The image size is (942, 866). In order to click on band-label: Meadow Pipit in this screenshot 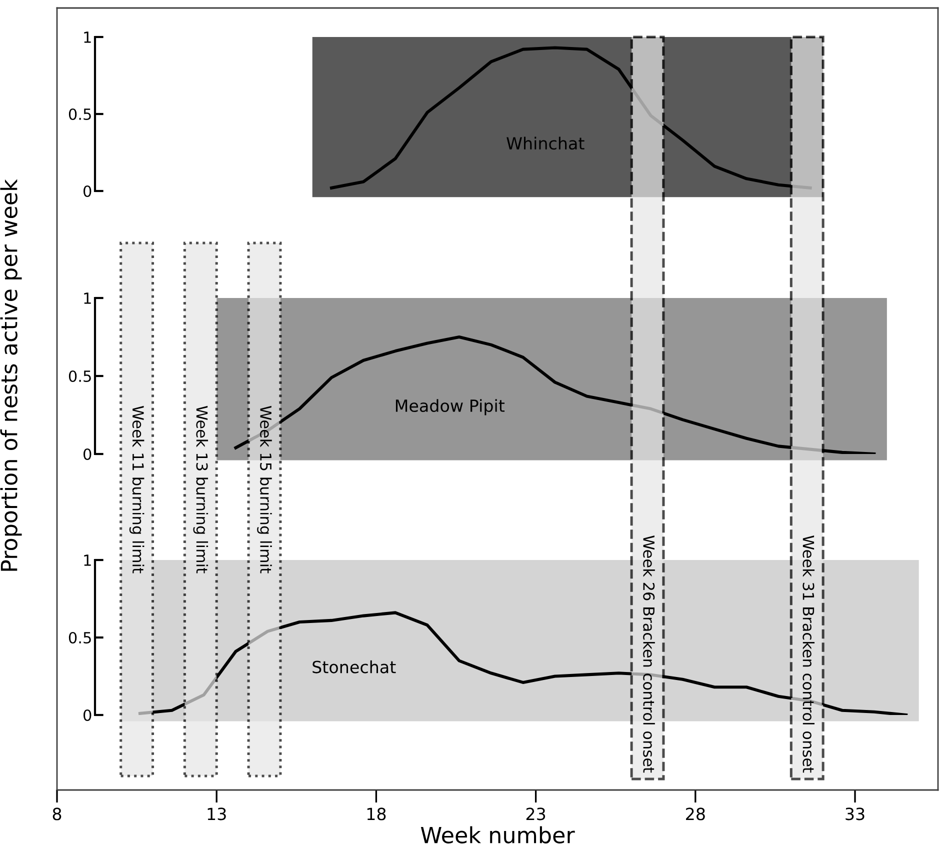, I will do `click(450, 407)`.